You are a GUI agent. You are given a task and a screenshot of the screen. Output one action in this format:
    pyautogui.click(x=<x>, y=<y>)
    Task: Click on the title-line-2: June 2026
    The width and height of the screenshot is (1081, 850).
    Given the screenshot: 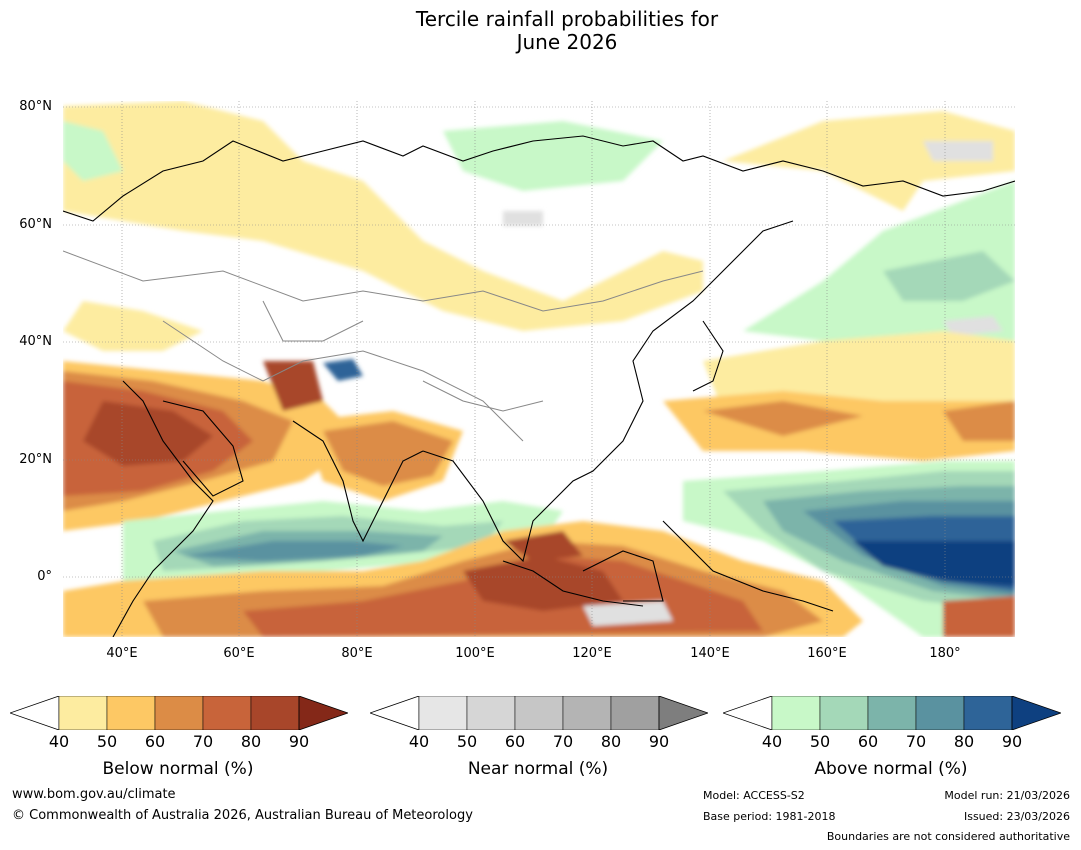 What is the action you would take?
    pyautogui.click(x=567, y=42)
    